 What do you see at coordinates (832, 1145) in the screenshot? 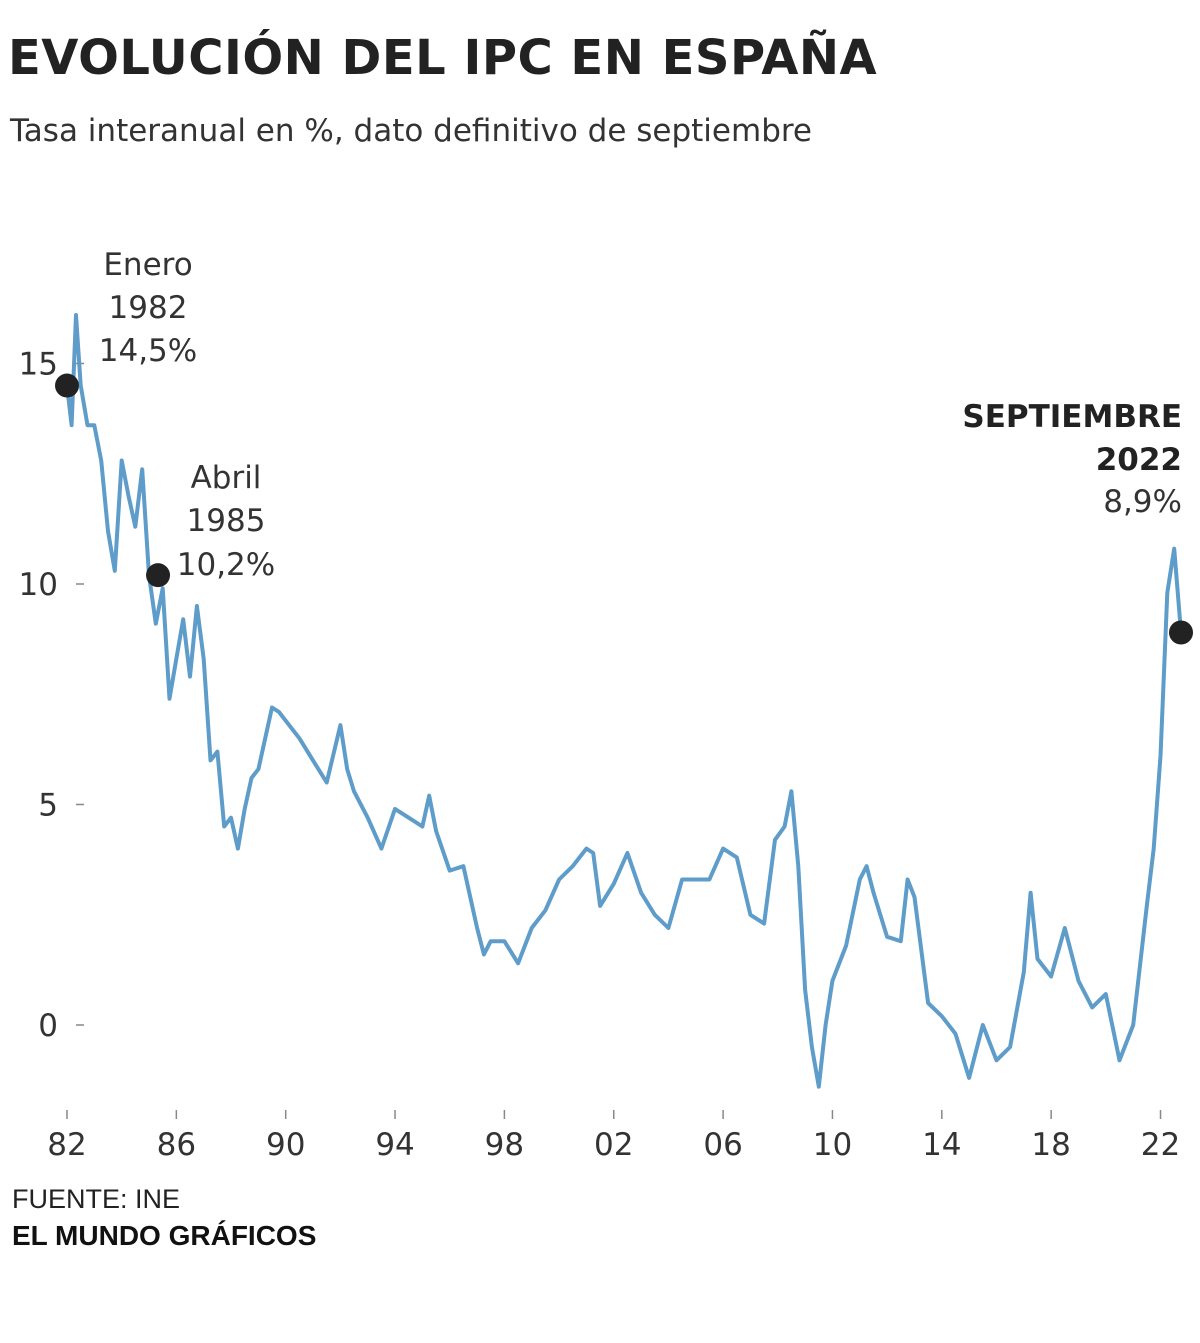
I see `x-tick-label: 10` at bounding box center [832, 1145].